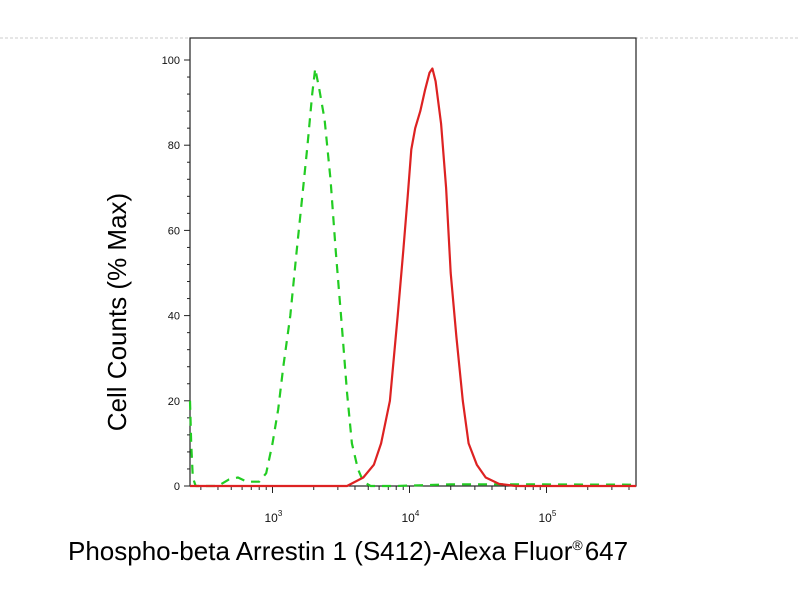  Describe the element at coordinates (117, 312) in the screenshot. I see `y-axis-title: Cell Counts (% Max)` at that location.